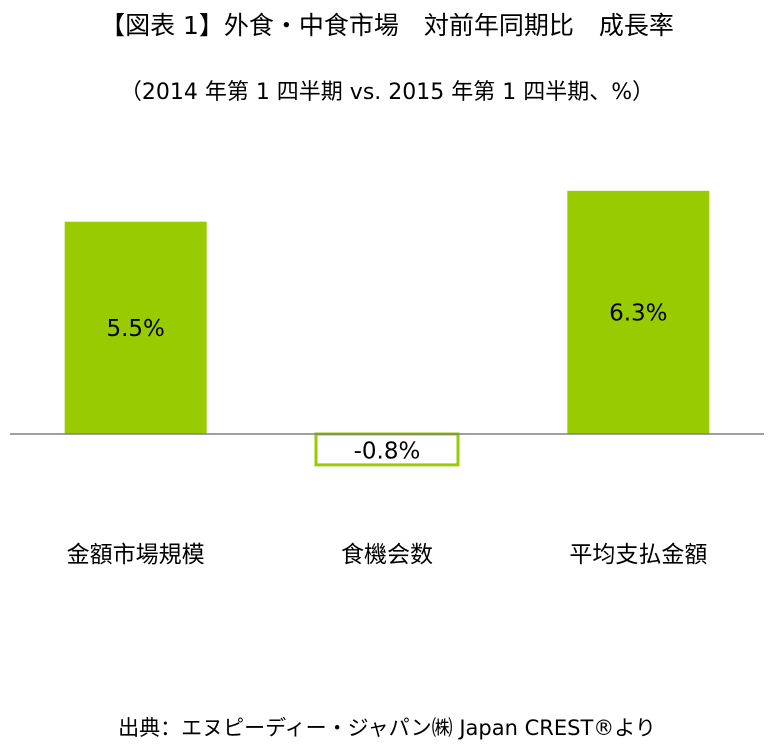 The width and height of the screenshot is (774, 756). Describe the element at coordinates (387, 728) in the screenshot. I see `source-note: 出典：エヌピーディー・ジャパン㈱ Japan CREST®より` at that location.